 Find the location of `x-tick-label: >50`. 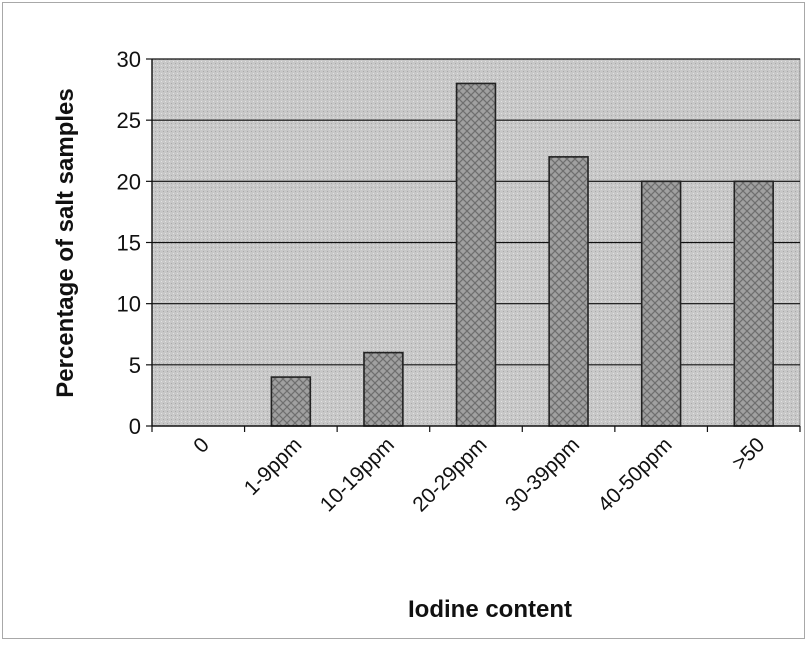

x-tick-label: >50 is located at coordinates (748, 453).